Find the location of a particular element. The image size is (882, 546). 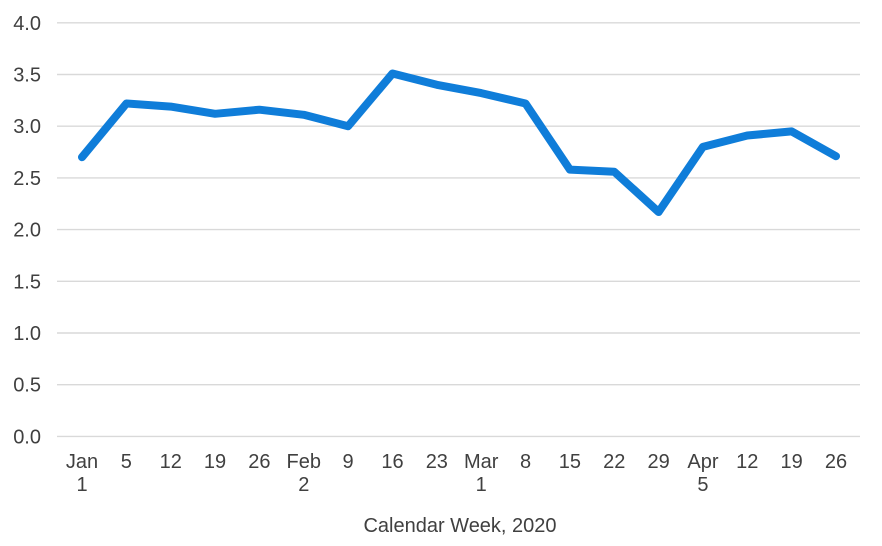

x-tick-label: 23 is located at coordinates (437, 462).